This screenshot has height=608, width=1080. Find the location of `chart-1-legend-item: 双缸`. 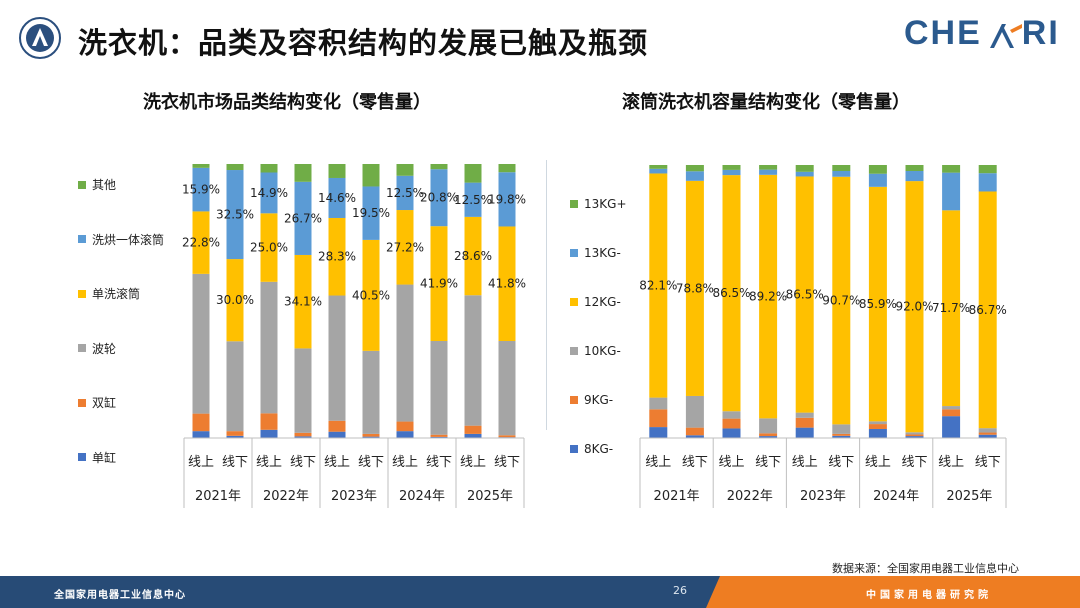

chart-1-legend-item: 双缸 is located at coordinates (97, 402).